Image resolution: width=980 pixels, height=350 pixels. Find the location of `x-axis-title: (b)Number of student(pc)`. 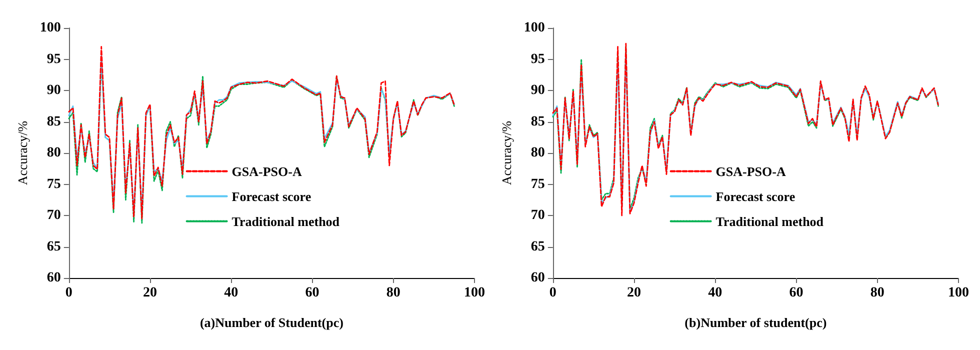

x-axis-title: (b)Number of student(pc) is located at coordinates (755, 322).